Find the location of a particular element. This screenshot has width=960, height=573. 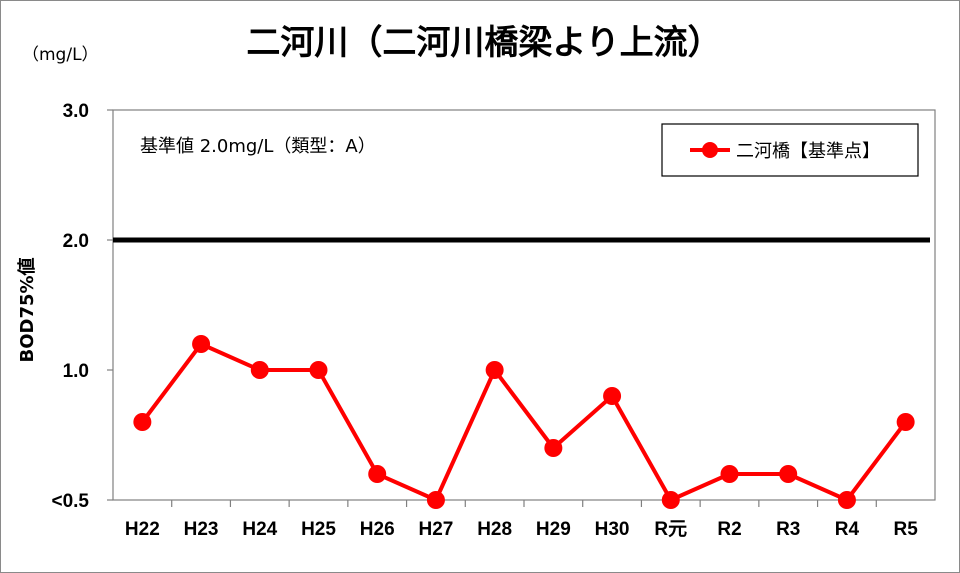

x-tick-label: H28 is located at coordinates (494, 529).